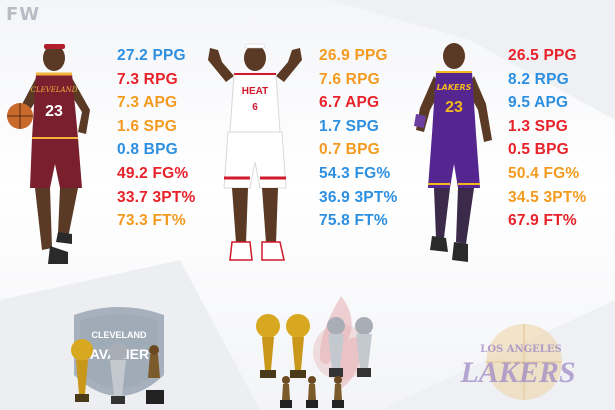 This screenshot has height=410, width=615. What do you see at coordinates (255, 107) in the screenshot?
I see `heat-jersey-number: 6` at bounding box center [255, 107].